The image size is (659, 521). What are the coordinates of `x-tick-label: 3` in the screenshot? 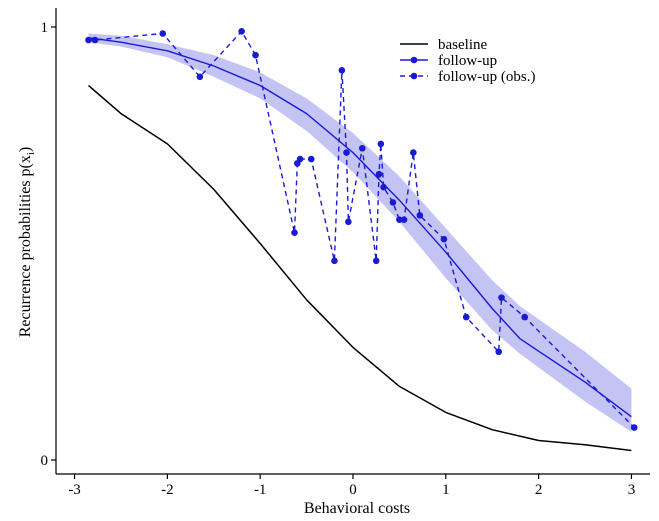 It's located at (632, 490).